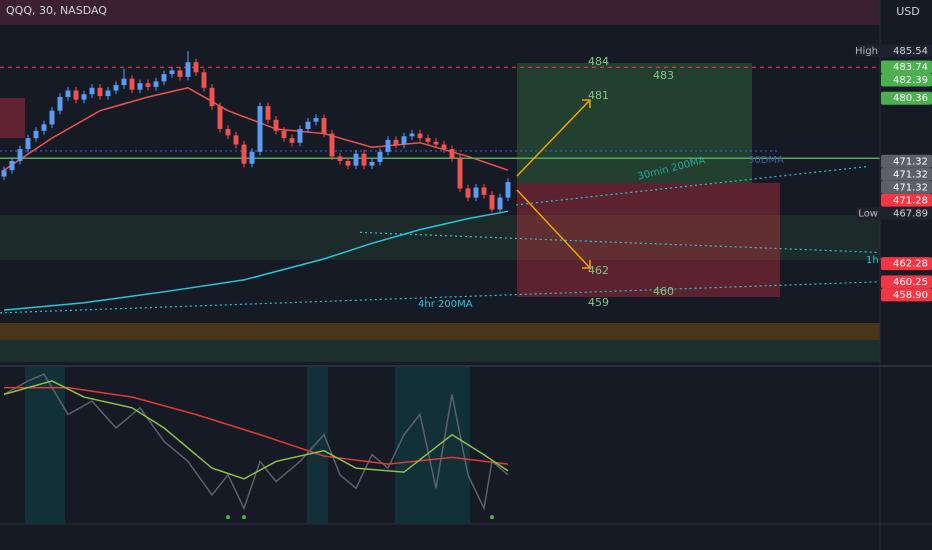 This screenshot has height=550, width=932. Describe the element at coordinates (598, 270) in the screenshot. I see `target-label: 462` at that location.